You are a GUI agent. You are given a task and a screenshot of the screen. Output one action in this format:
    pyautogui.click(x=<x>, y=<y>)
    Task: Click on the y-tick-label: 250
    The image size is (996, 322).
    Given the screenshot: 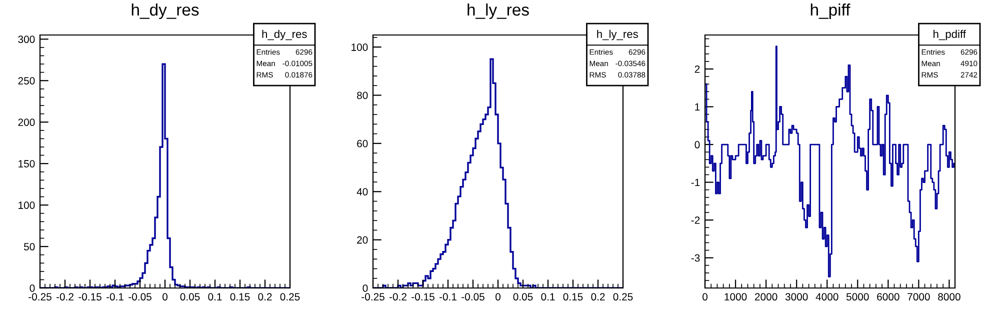 What is the action you would take?
    pyautogui.click(x=26, y=80)
    